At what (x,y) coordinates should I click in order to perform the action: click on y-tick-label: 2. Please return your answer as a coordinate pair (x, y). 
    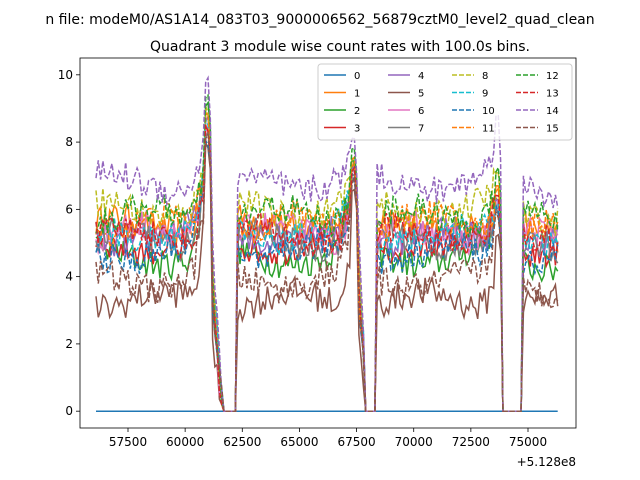
    Looking at the image, I should click on (69, 344).